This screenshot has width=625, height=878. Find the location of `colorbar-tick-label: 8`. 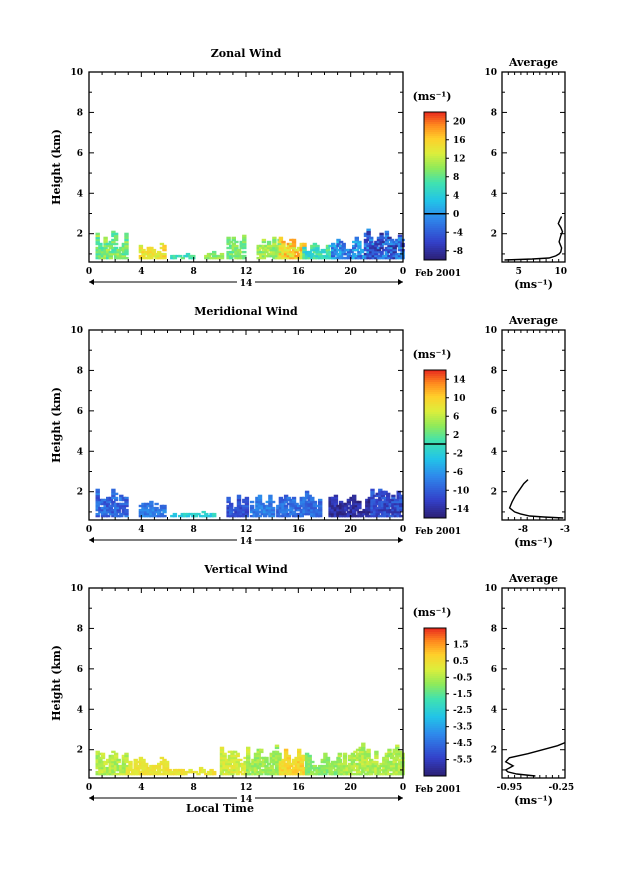

colorbar-tick-label: 8 is located at coordinates (456, 178).